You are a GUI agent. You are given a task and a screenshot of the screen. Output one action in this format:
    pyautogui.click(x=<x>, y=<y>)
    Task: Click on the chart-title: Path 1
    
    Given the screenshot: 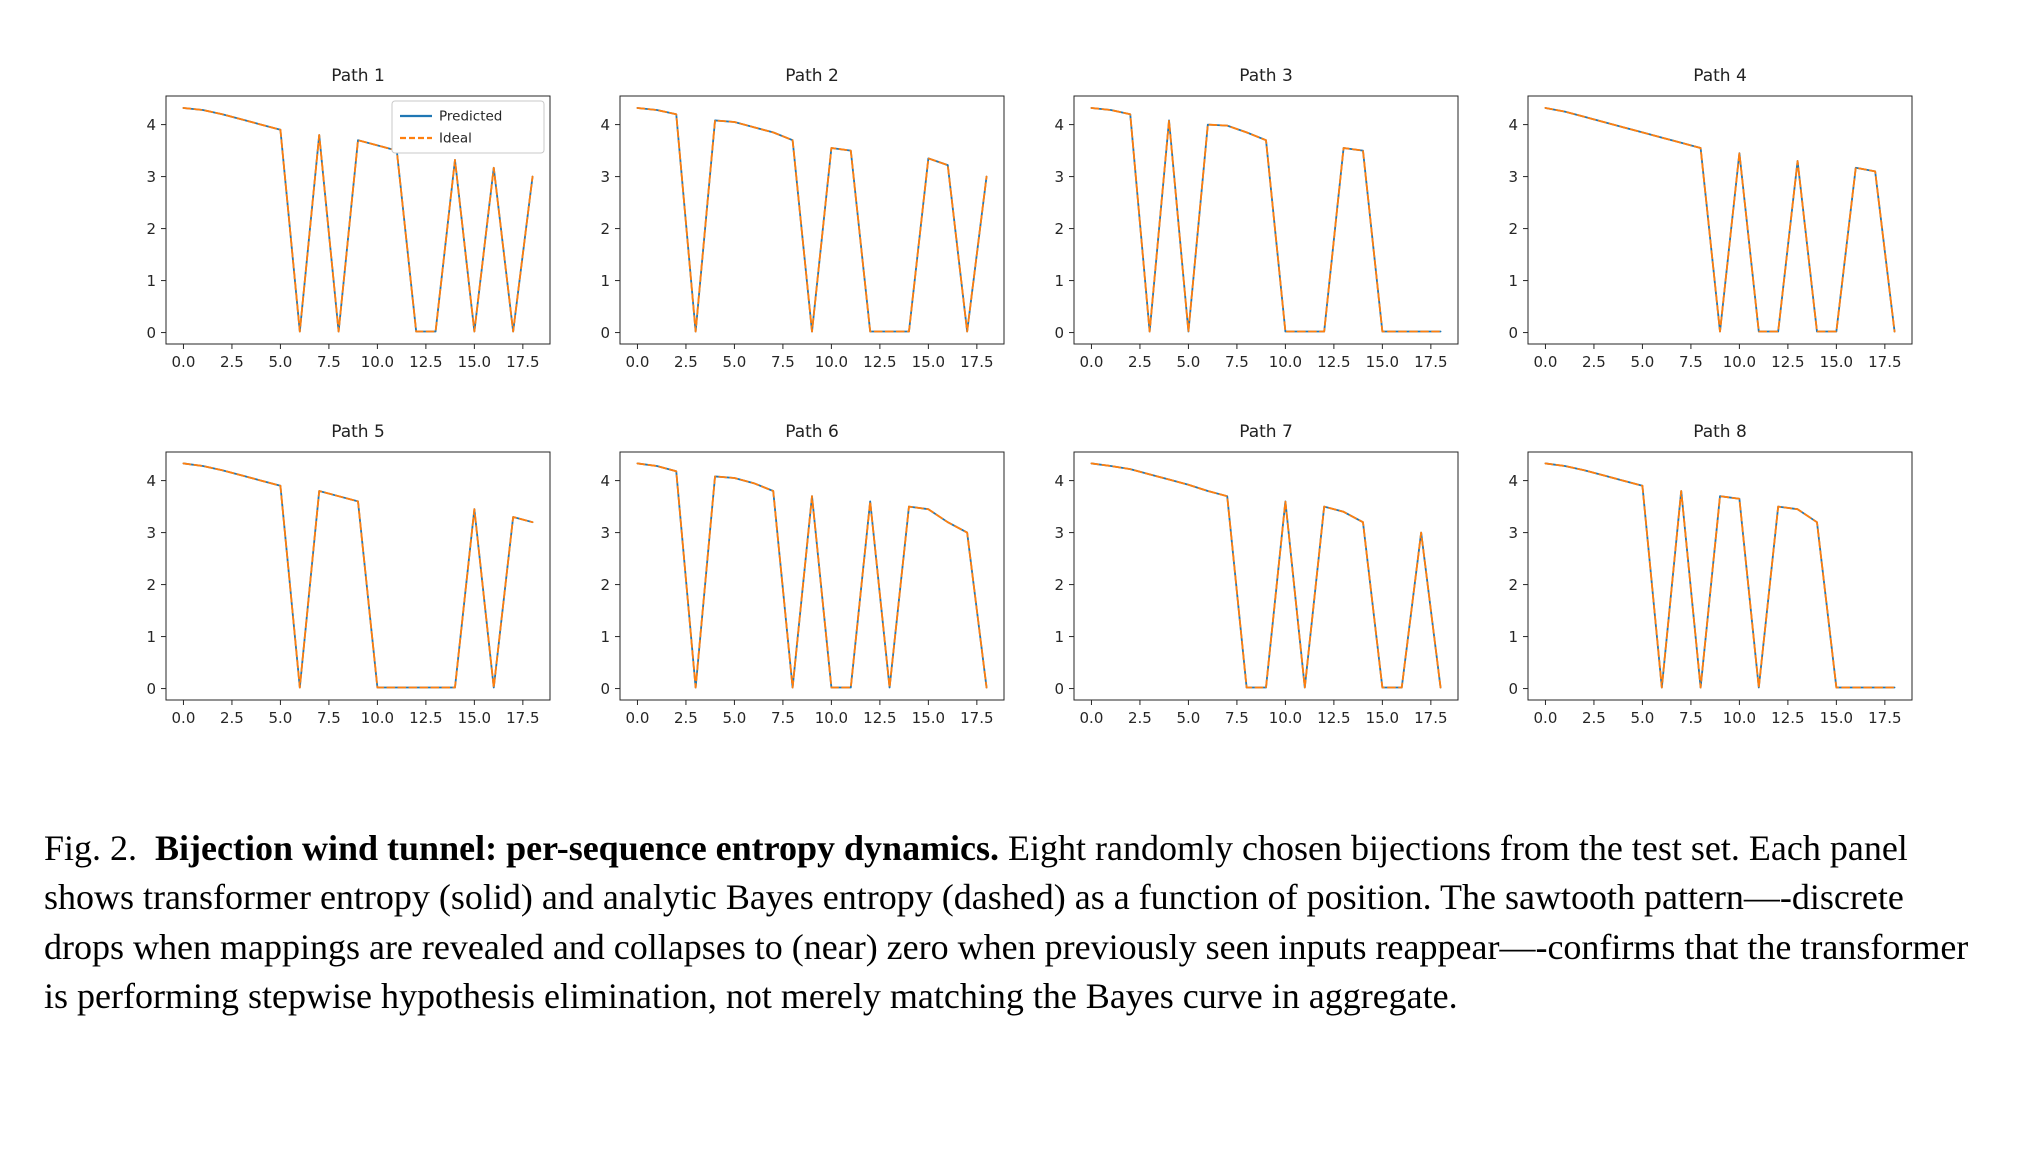 What is the action you would take?
    pyautogui.click(x=358, y=76)
    